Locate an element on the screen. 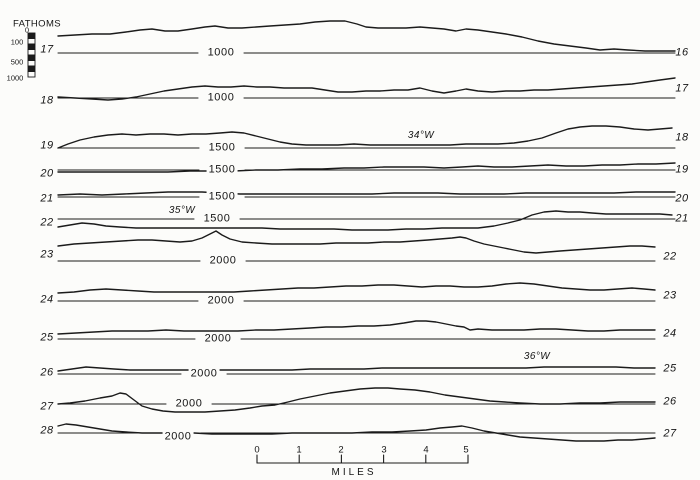 Image resolution: width=700 pixels, height=480 pixels. profile-right-number: 24 is located at coordinates (670, 333).